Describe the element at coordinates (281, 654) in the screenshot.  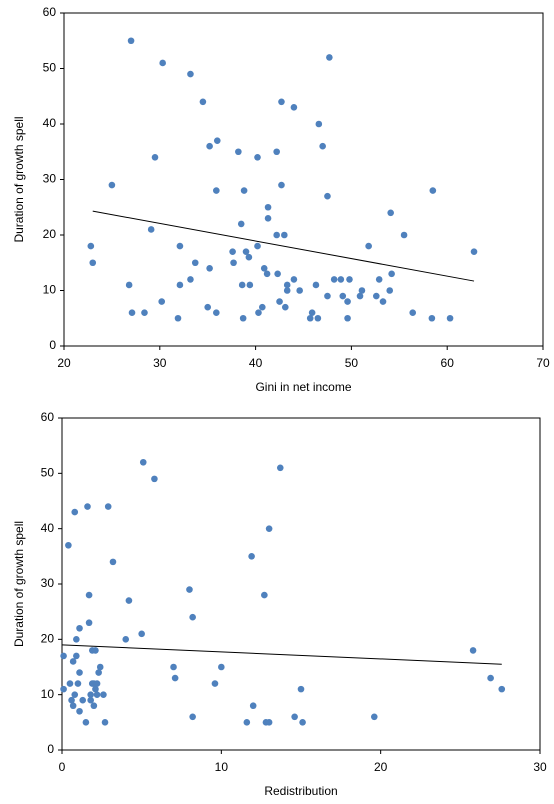
I see `trend-line` at that location.